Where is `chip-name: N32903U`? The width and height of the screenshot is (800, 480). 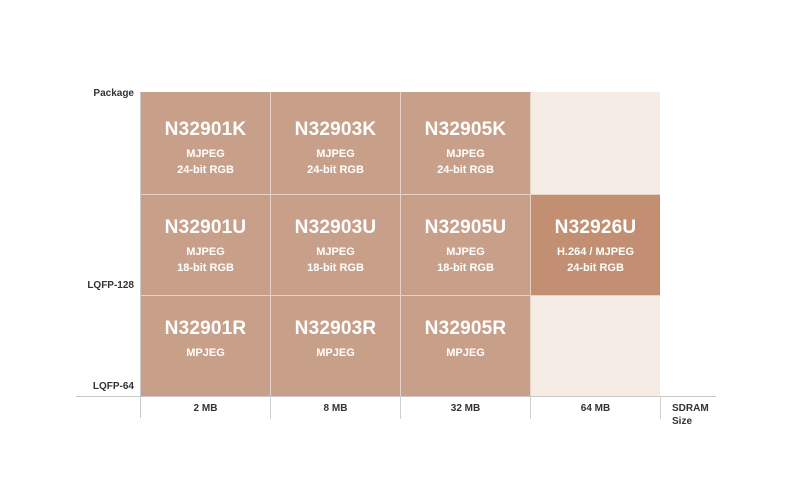
chip-name: N32903U is located at coordinates (335, 227).